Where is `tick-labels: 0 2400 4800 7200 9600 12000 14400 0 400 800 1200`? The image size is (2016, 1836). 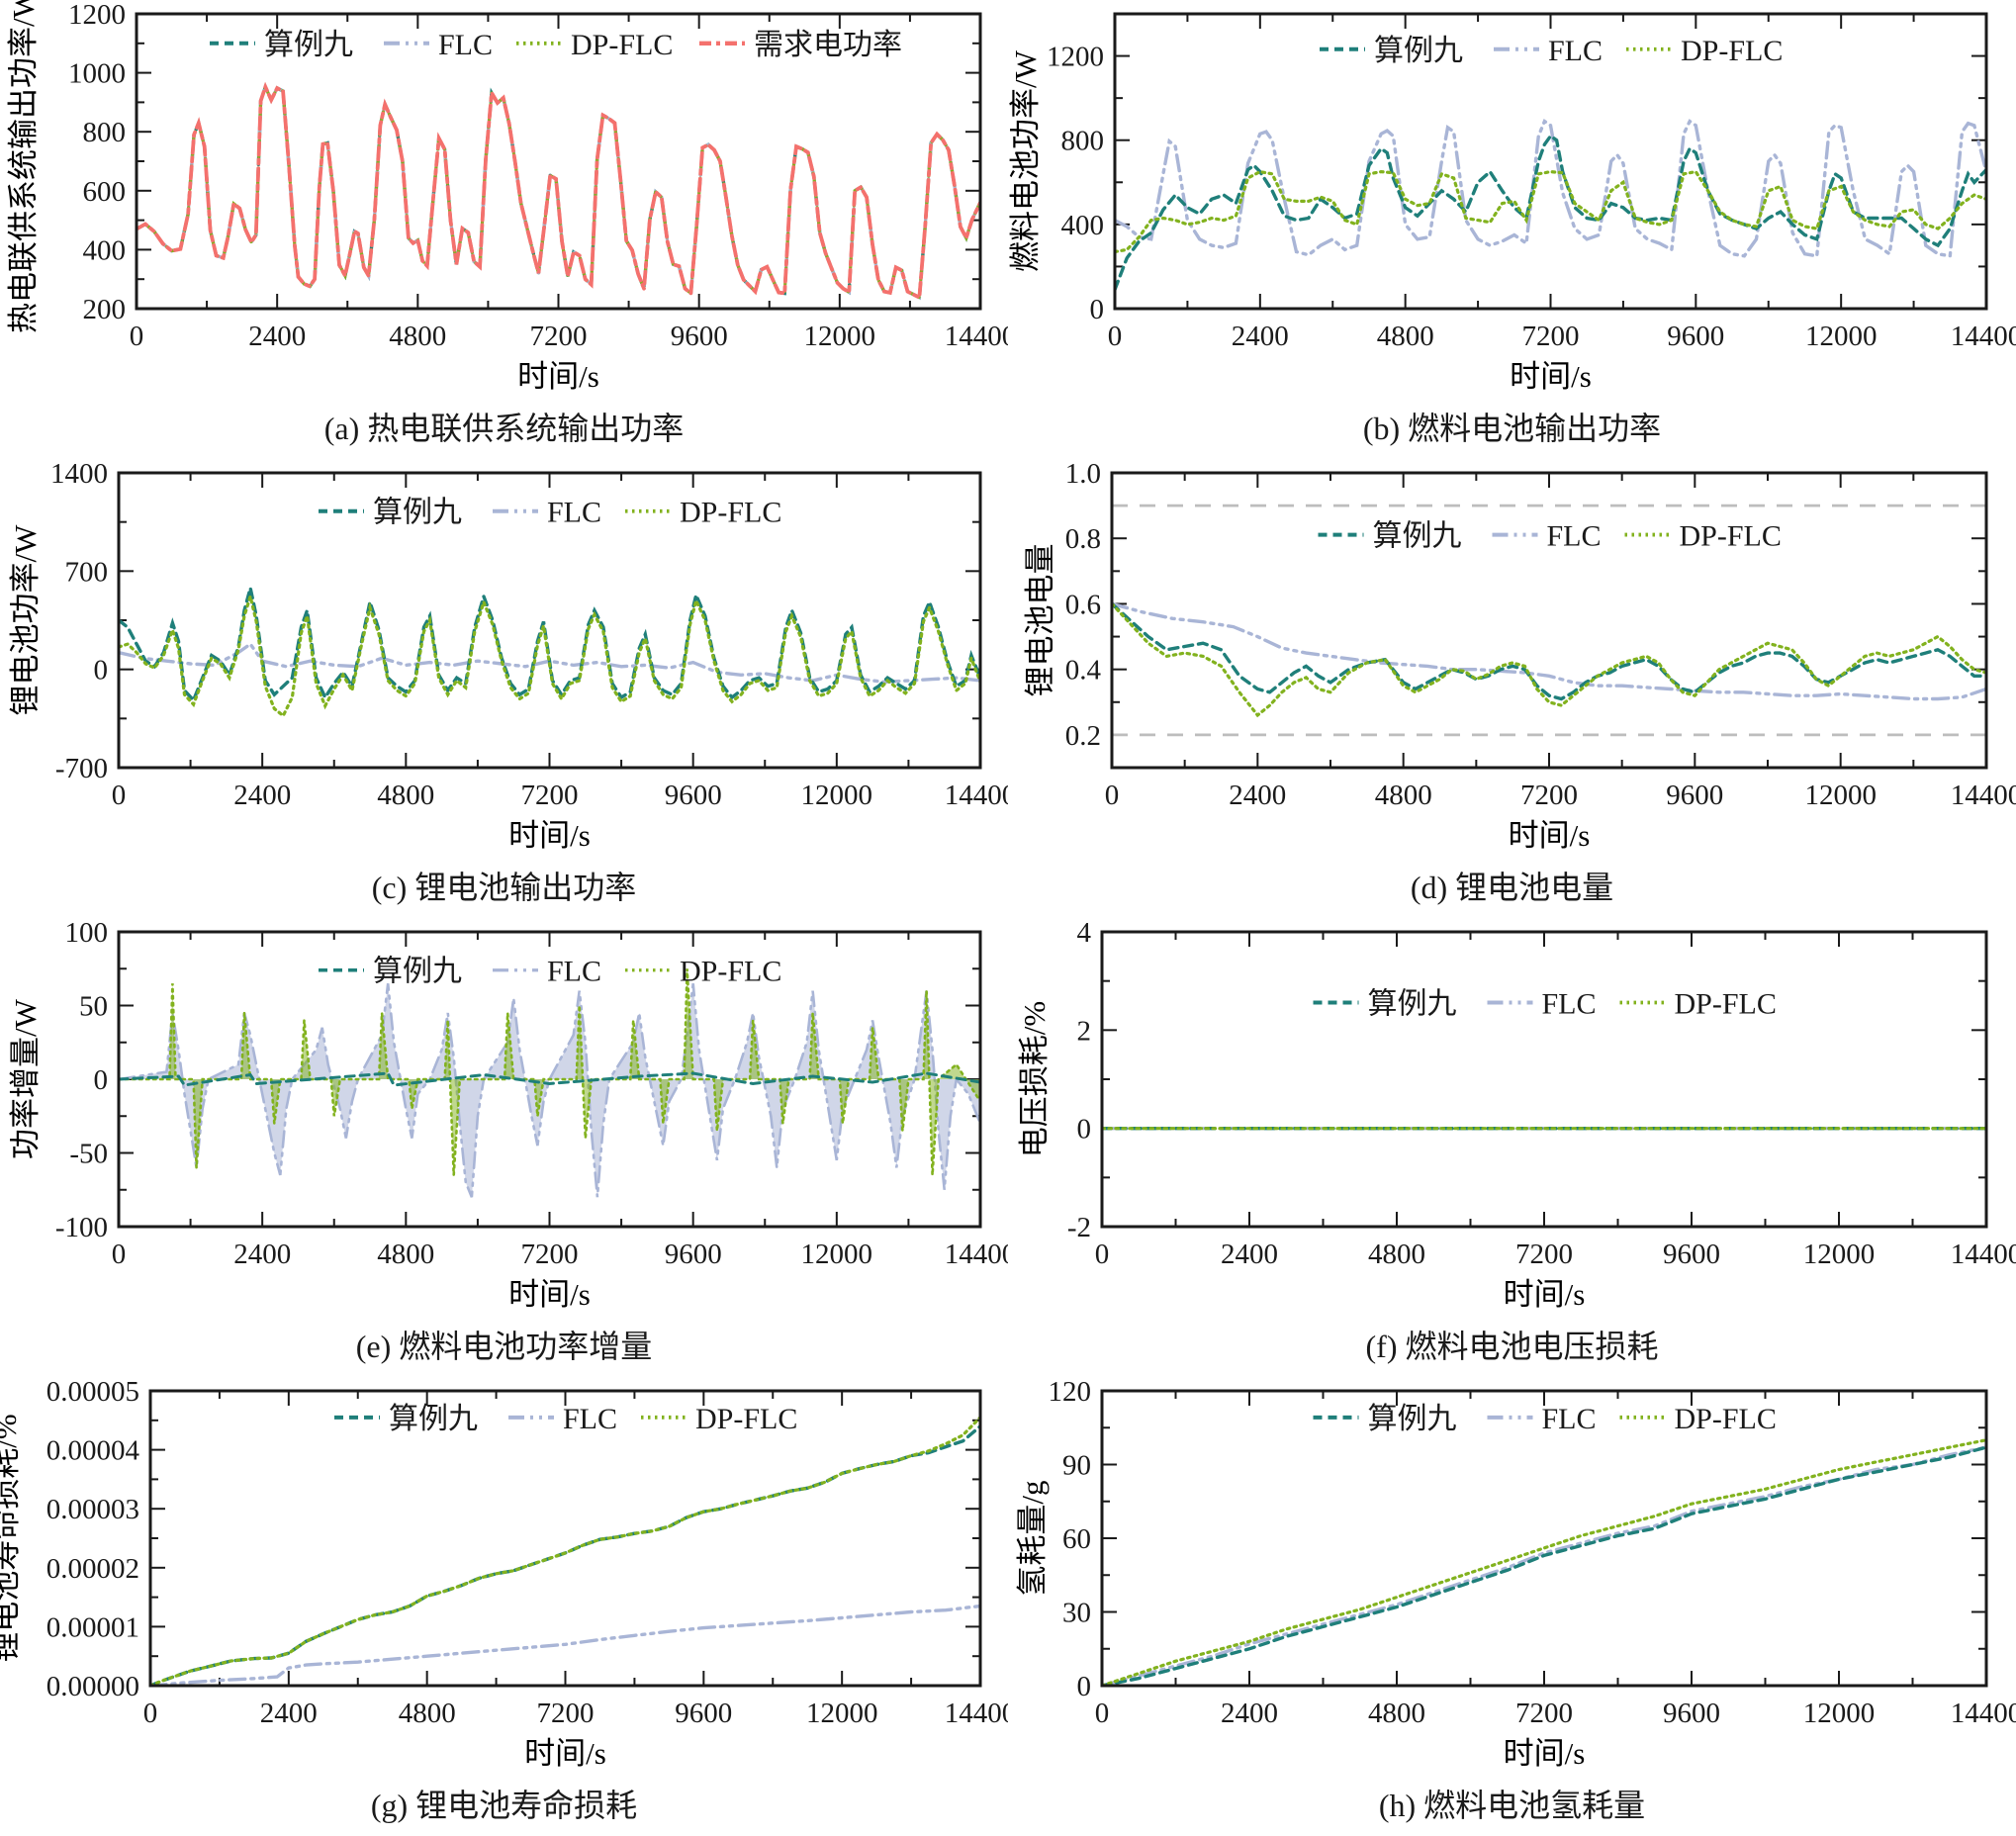
tick-labels: 0 2400 4800 7200 9600 12000 14400 0 400 800 1200 is located at coordinates (1531, 197).